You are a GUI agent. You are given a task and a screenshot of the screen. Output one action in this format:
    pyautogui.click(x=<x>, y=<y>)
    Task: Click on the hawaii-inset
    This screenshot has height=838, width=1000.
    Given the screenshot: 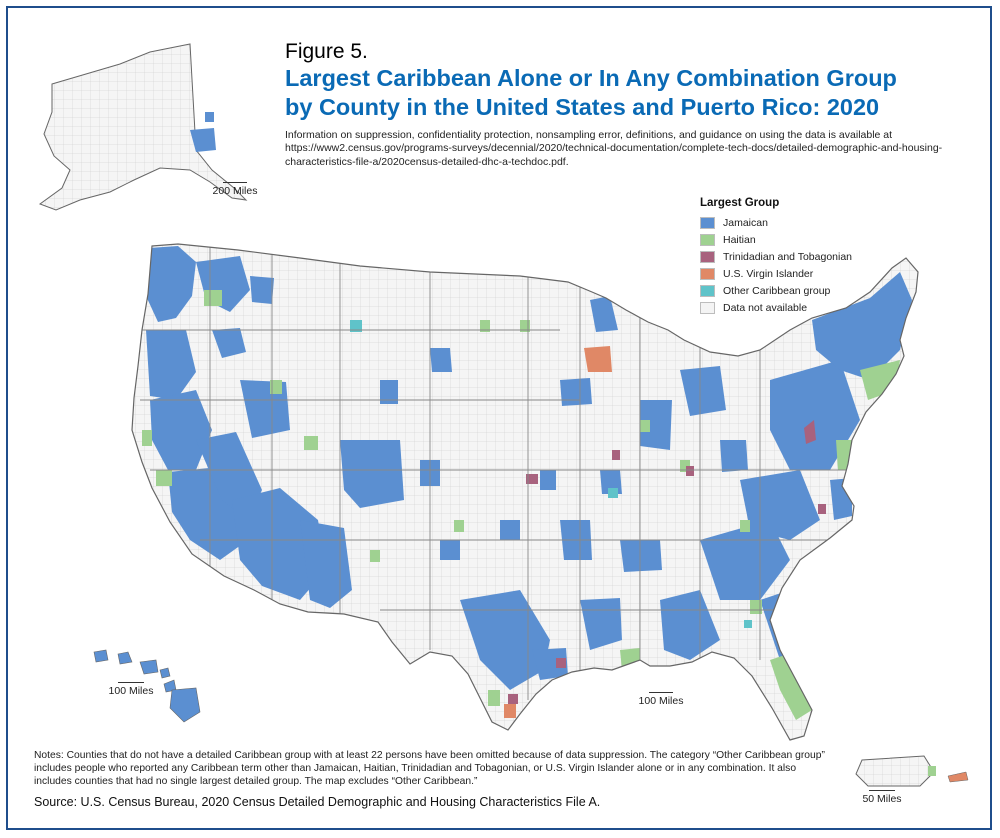 What is the action you would take?
    pyautogui.click(x=147, y=686)
    